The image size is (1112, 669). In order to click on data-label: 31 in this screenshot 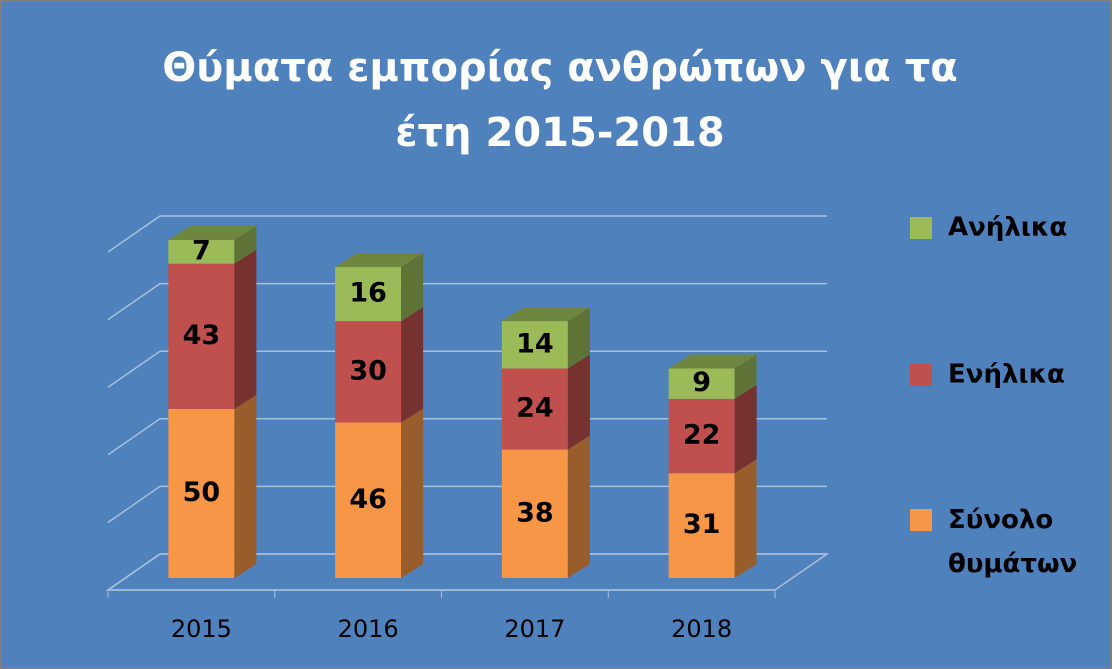, I will do `click(702, 524)`.